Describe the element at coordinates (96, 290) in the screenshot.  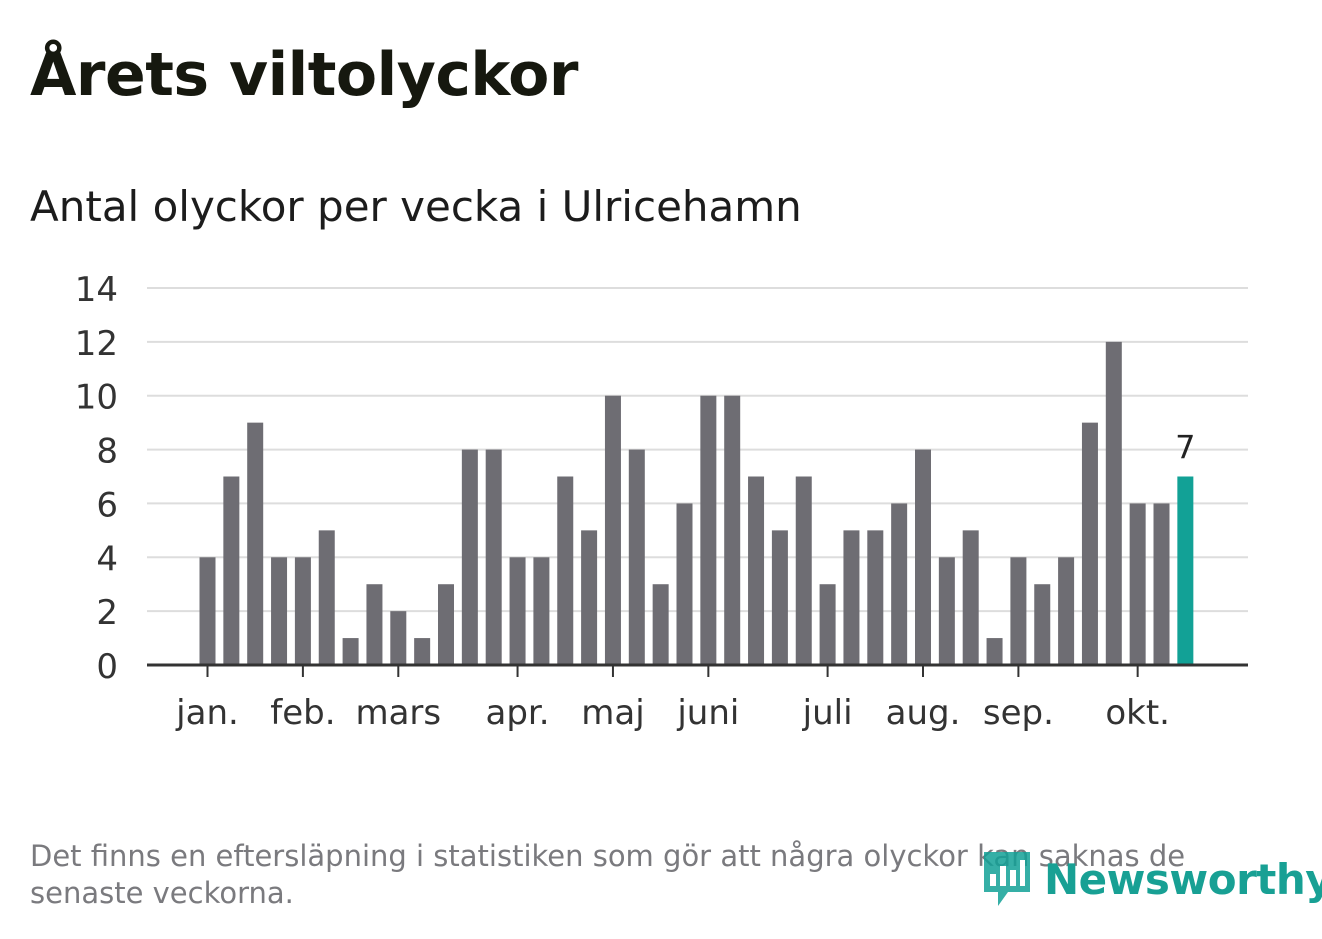
I see `y-tick-label: 14` at that location.